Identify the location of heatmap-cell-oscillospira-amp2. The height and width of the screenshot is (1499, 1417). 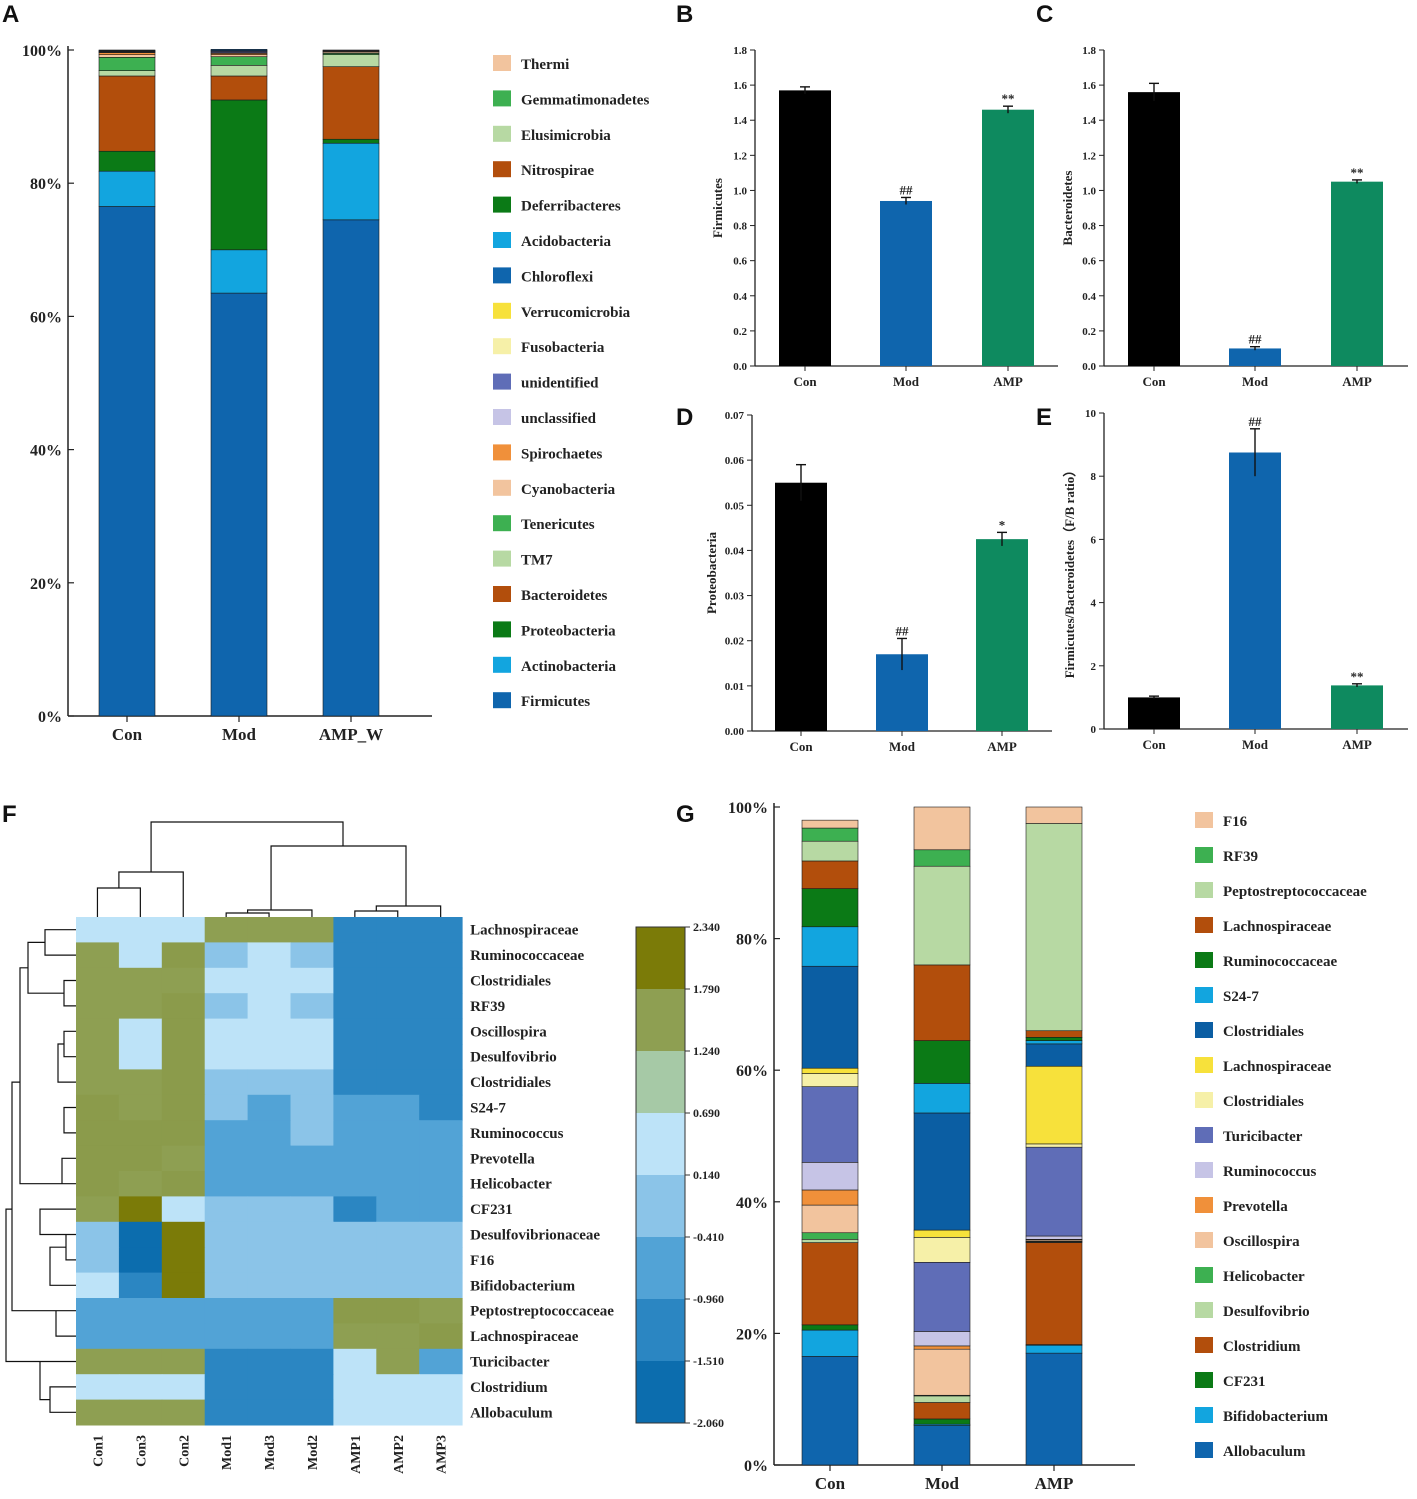
(398, 1031).